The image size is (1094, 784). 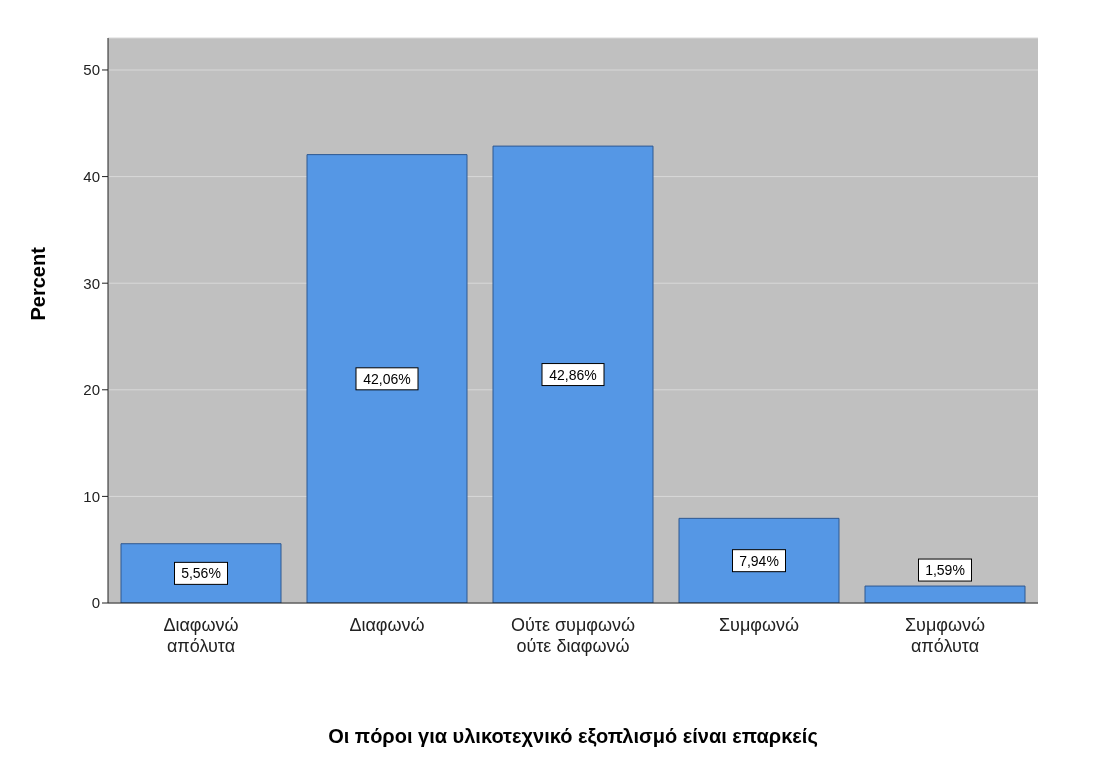 I want to click on x-tick-label: Διαφωνώ απόλυτα, so click(x=201, y=635).